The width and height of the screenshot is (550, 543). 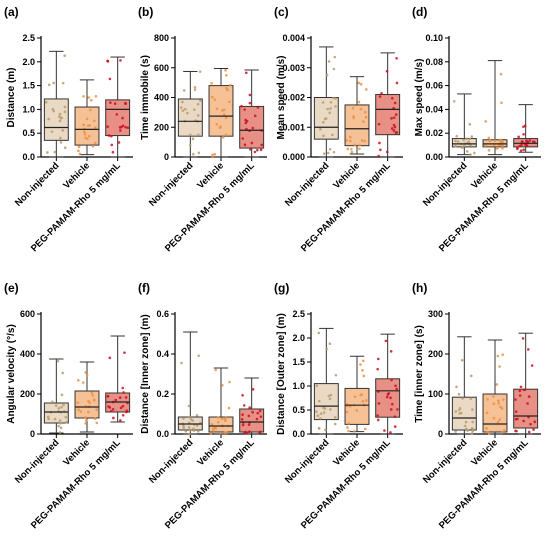 What do you see at coordinates (434, 38) in the screenshot?
I see `panel-d-y-tick-label: 0.10` at bounding box center [434, 38].